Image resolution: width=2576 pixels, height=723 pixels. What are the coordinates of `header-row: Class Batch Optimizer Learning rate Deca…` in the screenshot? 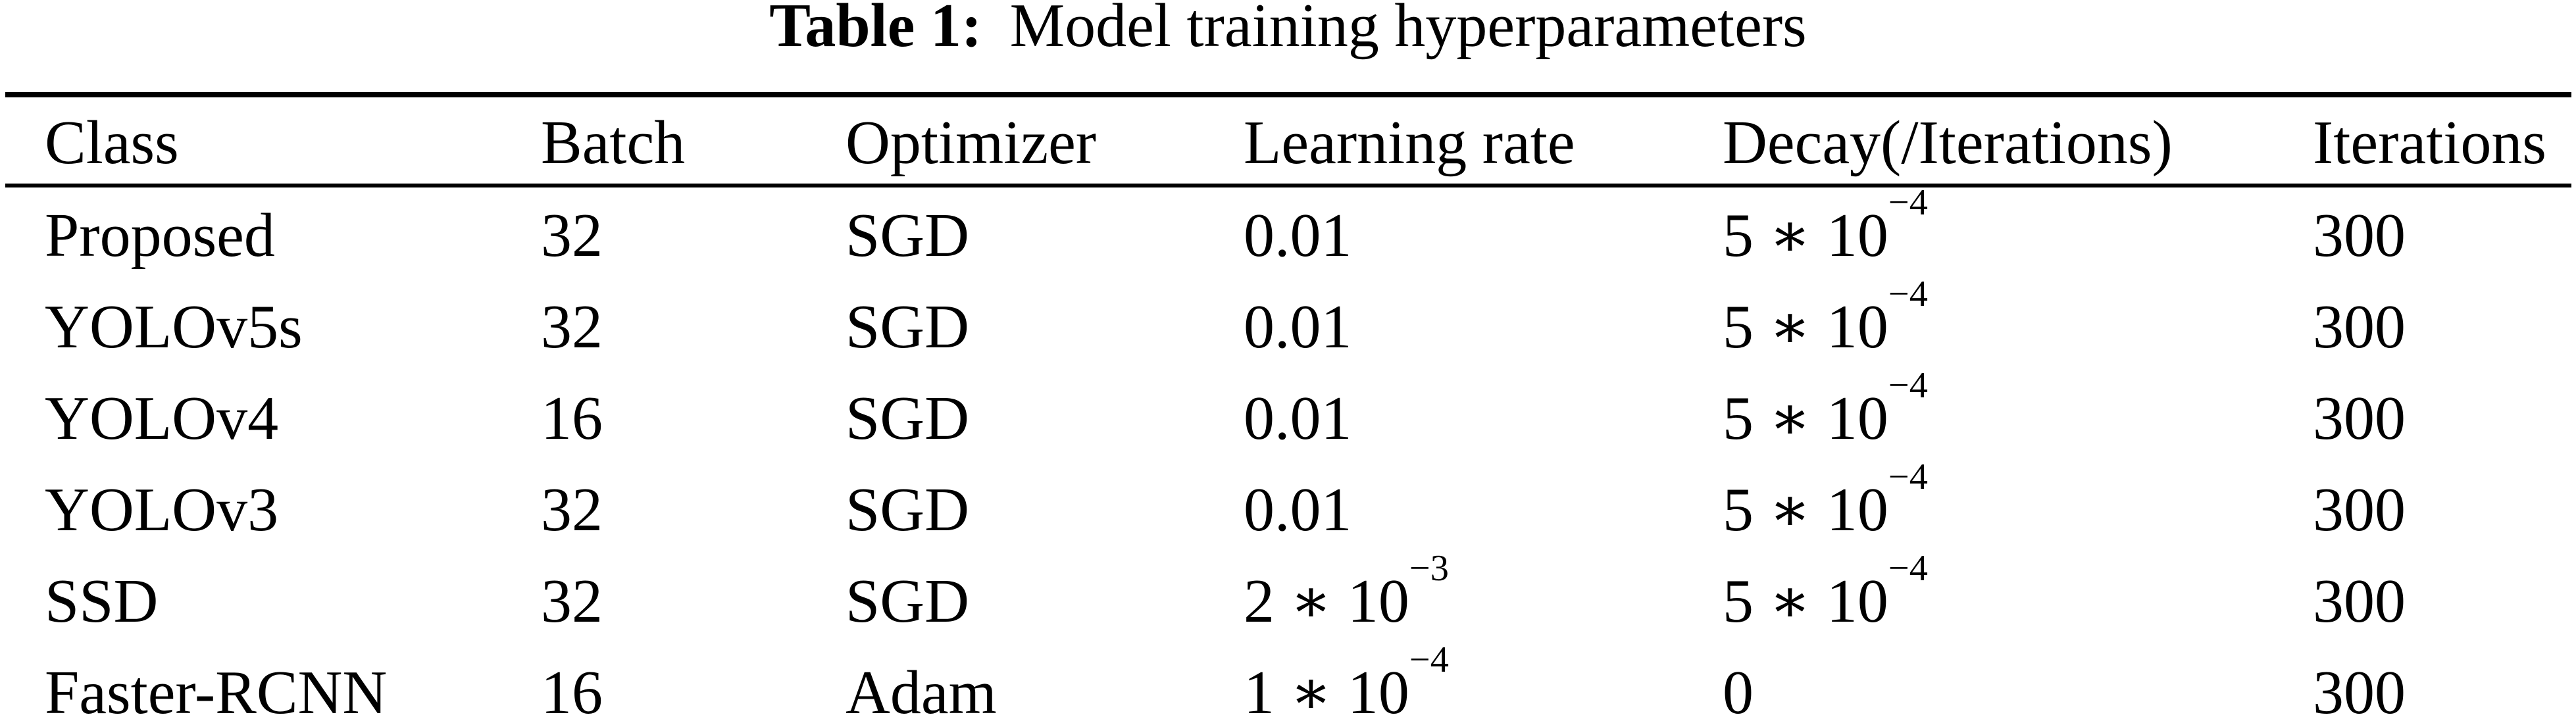 It's located at (1288, 141).